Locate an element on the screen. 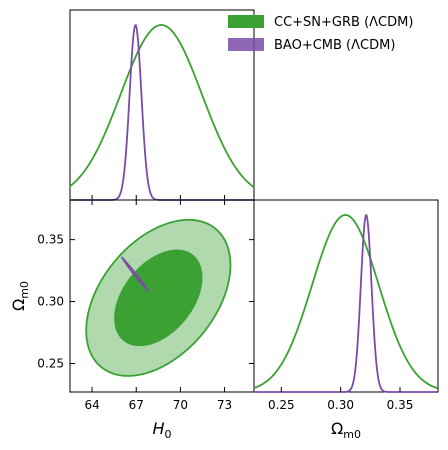  om-y-tick-labels: 0.25 0.30 0.35 is located at coordinates (50, 302).